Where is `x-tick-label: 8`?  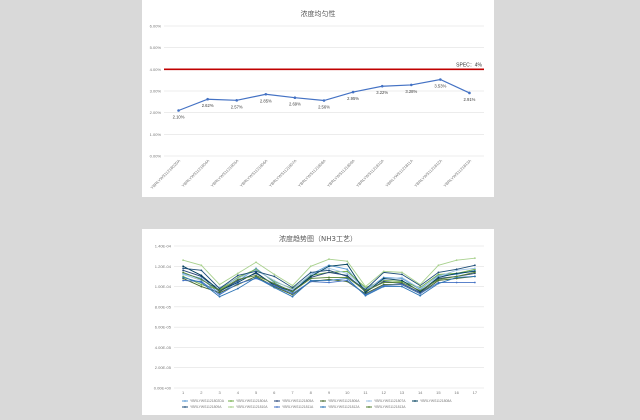 x-tick-label: 8 is located at coordinates (311, 392).